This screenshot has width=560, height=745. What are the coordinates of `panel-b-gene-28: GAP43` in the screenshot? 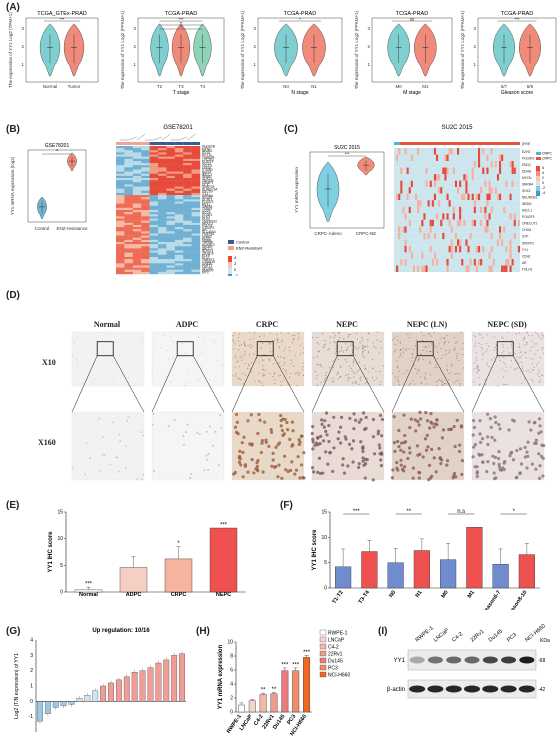 It's located at (207, 206).